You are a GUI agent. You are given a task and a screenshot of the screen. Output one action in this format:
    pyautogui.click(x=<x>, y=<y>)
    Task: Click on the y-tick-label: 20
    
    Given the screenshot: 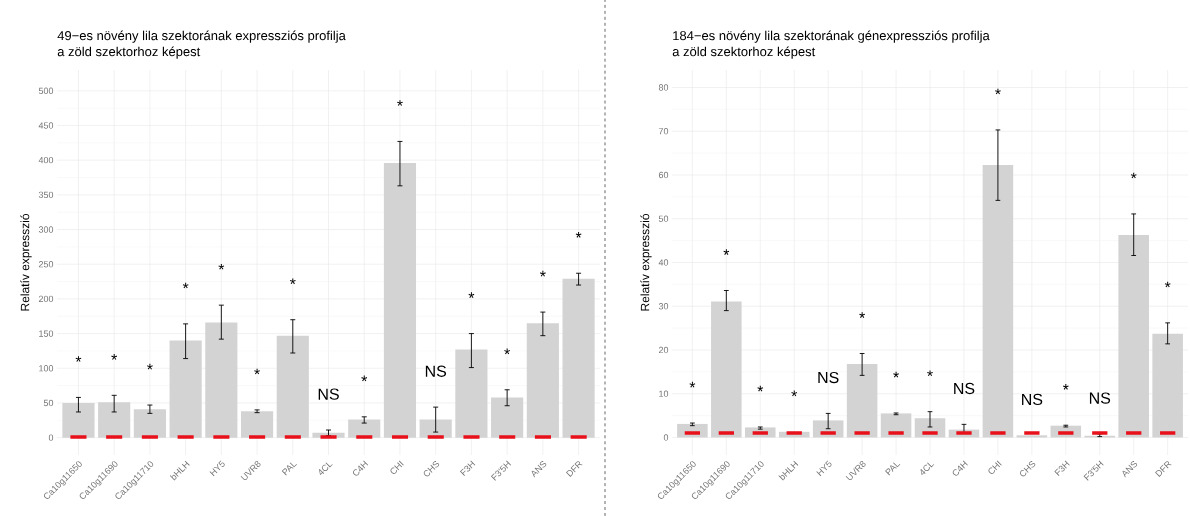 What is the action you would take?
    pyautogui.click(x=663, y=350)
    